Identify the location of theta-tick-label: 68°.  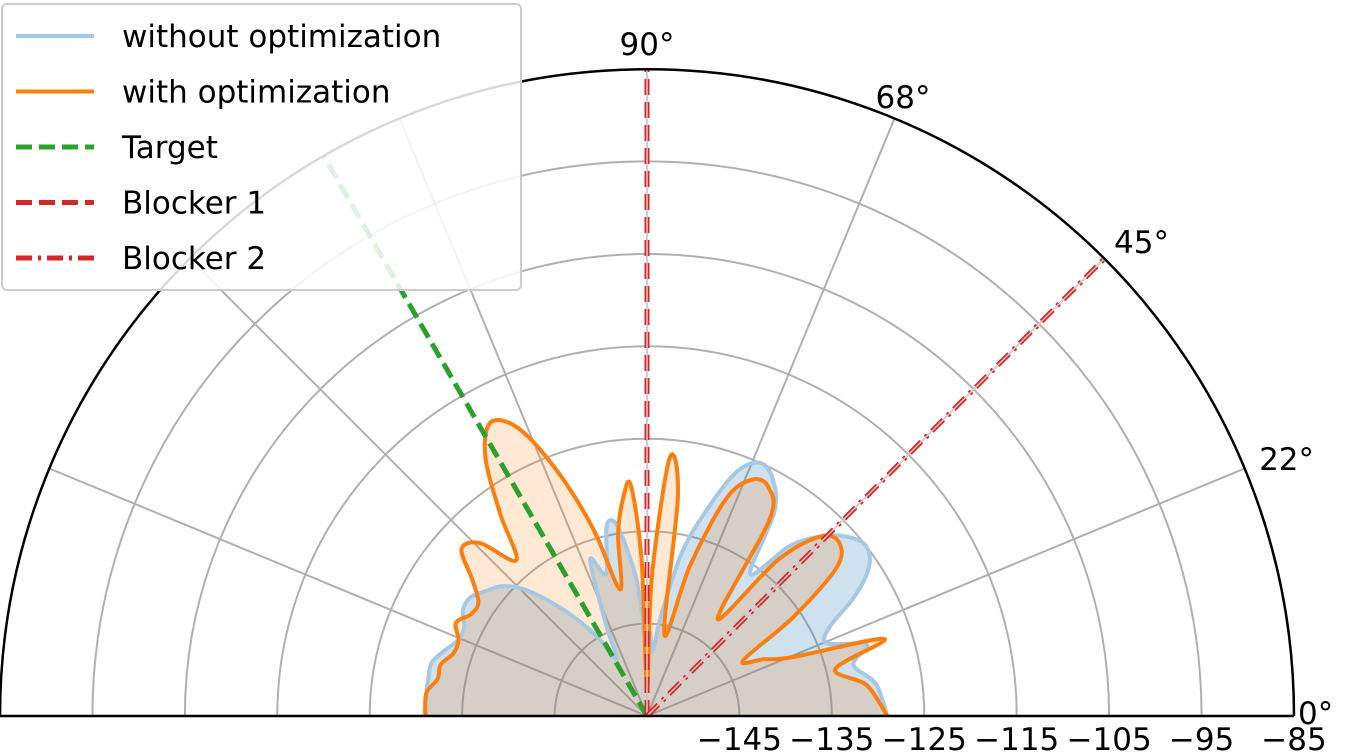
(903, 98).